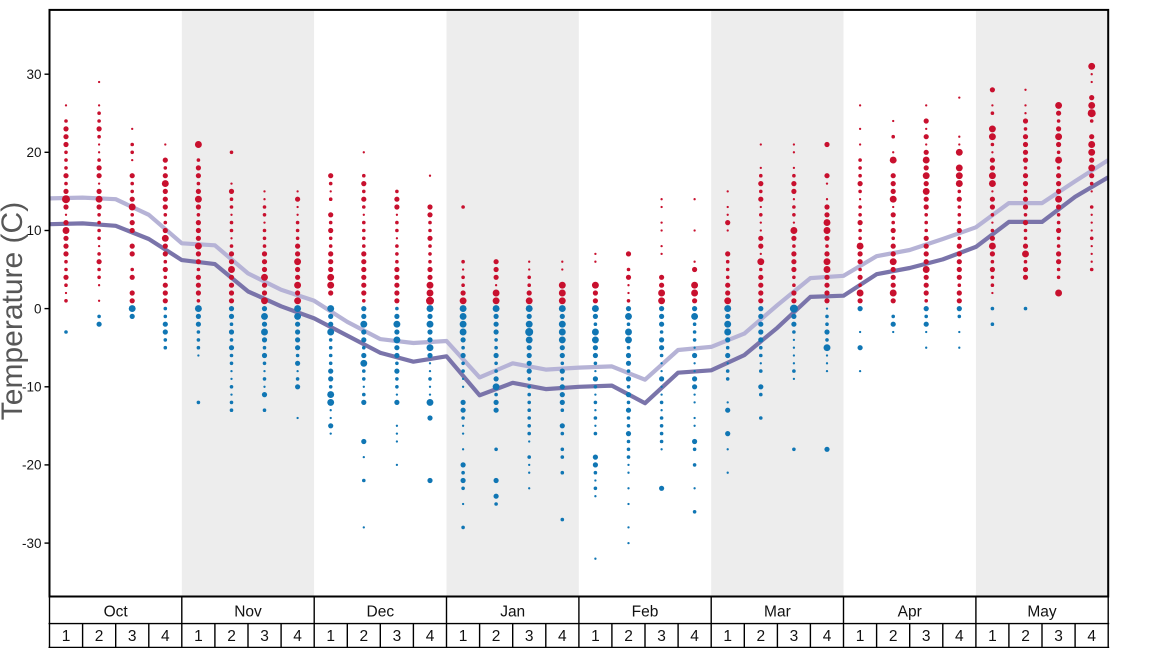  Describe the element at coordinates (645, 611) in the screenshot. I see `svg-text: Feb` at that location.